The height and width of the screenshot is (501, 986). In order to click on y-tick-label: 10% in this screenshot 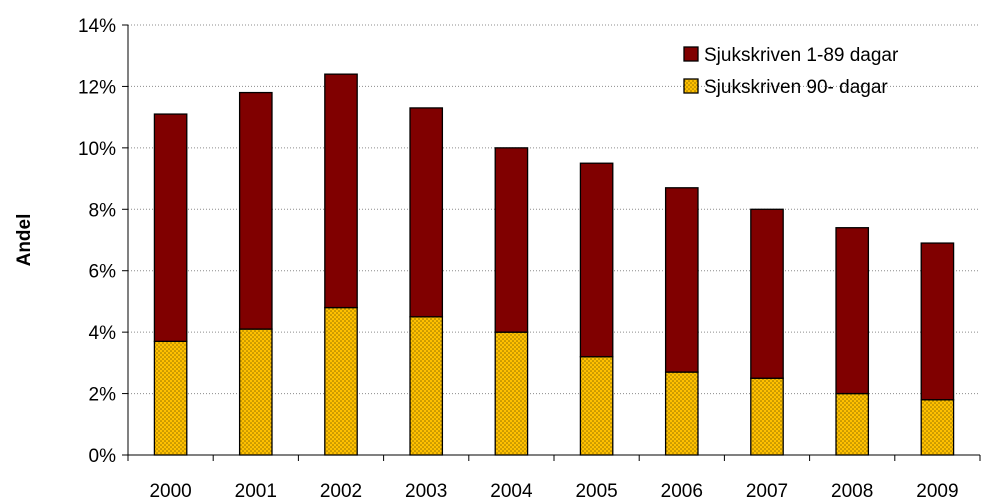, I will do `click(97, 149)`.